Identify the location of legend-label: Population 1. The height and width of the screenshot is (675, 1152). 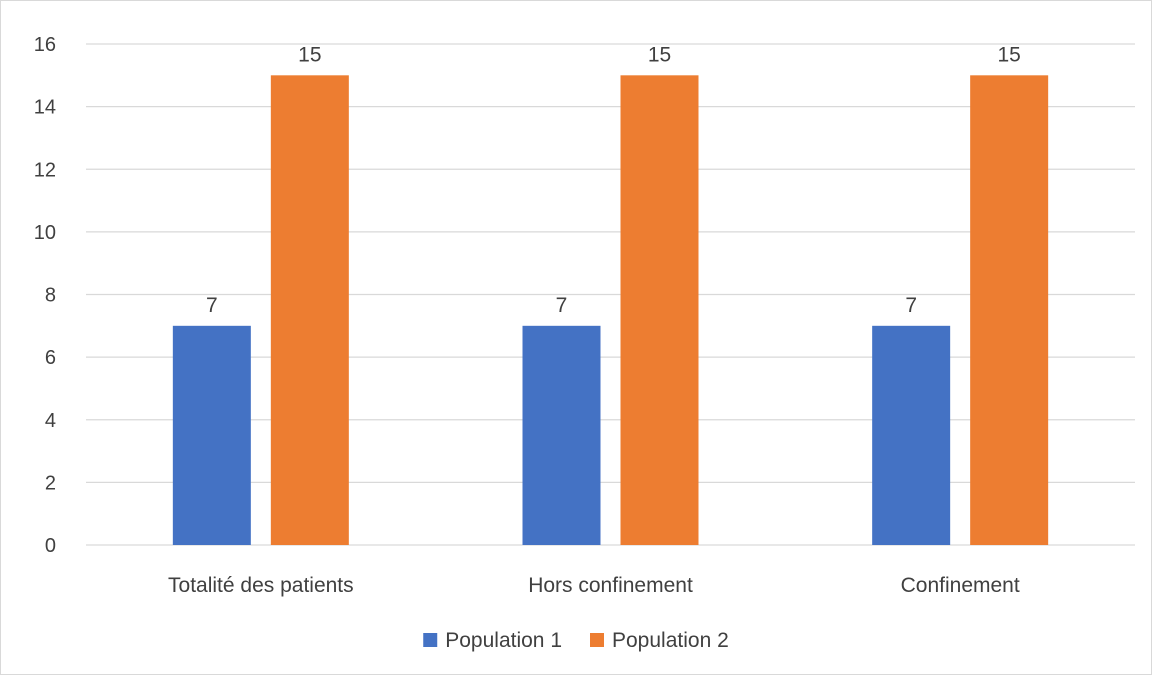
(503, 640).